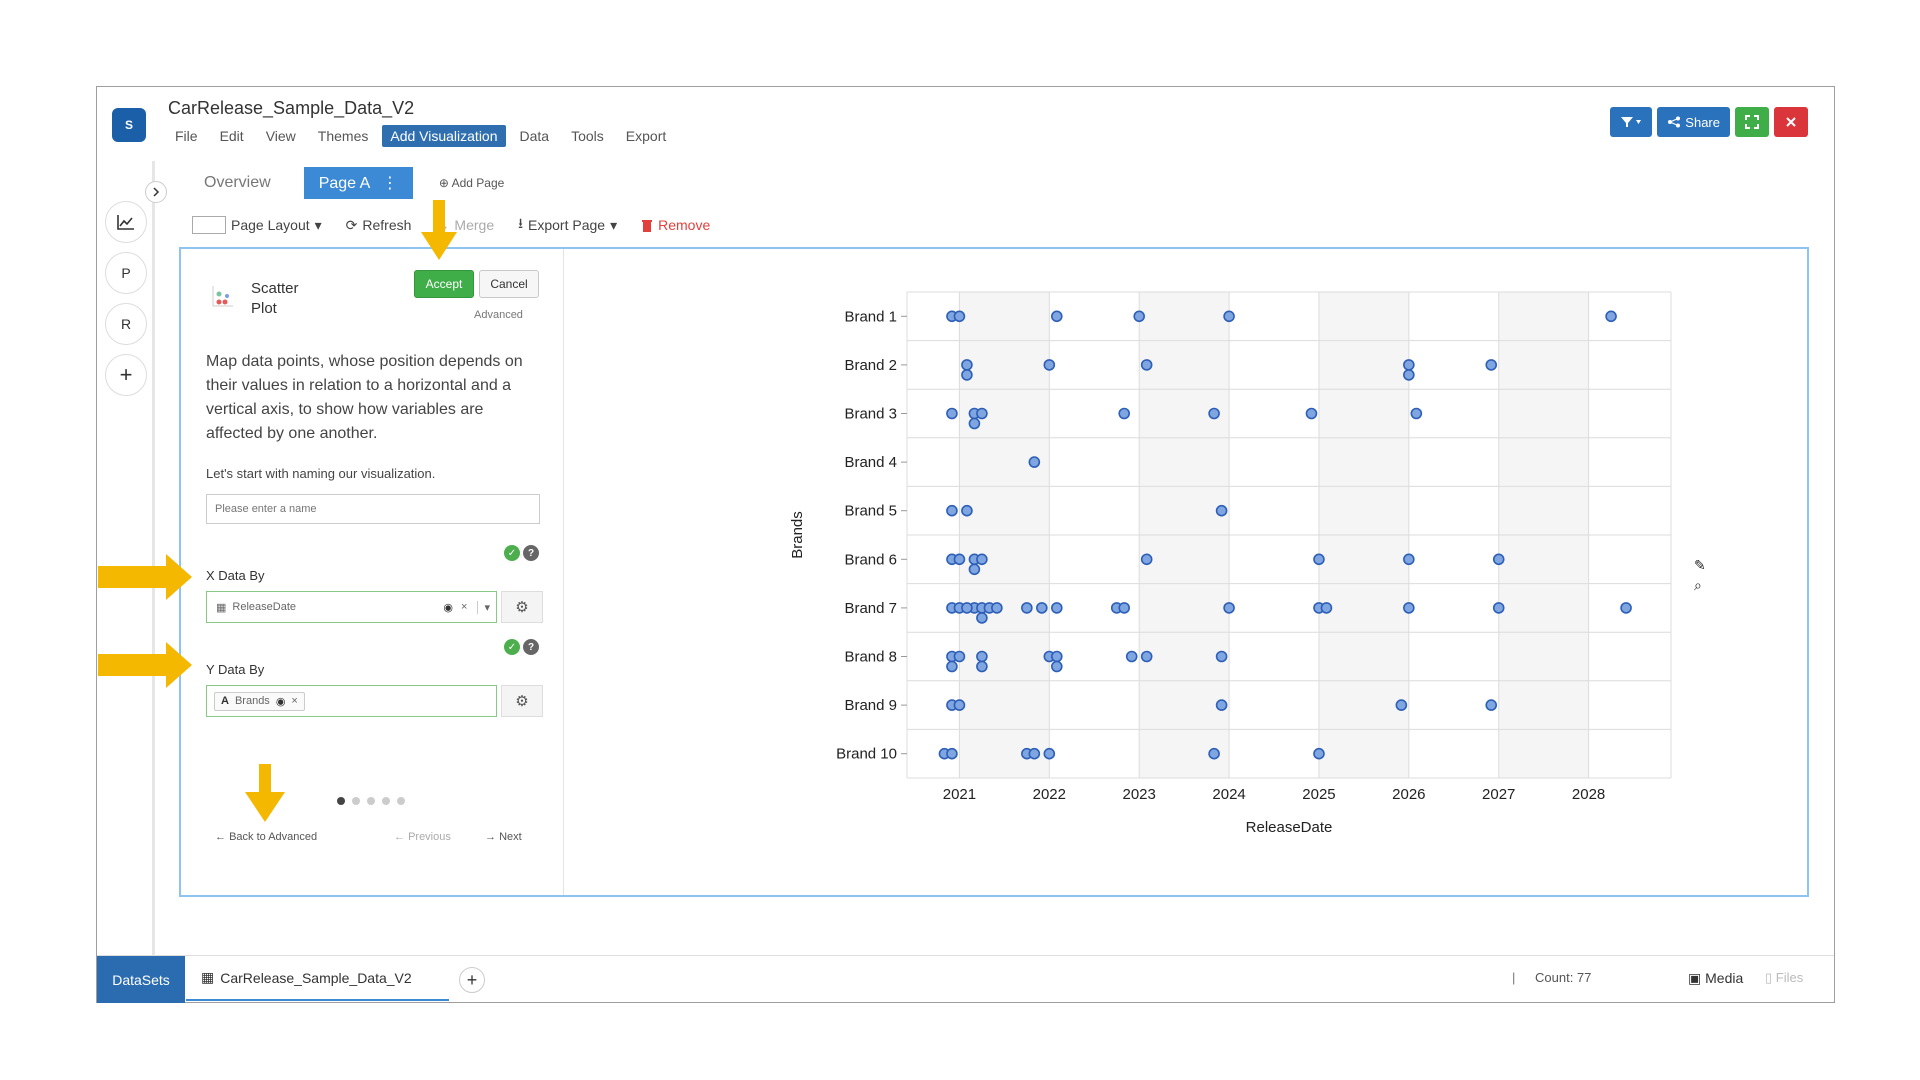  I want to click on rail-r-button: R, so click(126, 324).